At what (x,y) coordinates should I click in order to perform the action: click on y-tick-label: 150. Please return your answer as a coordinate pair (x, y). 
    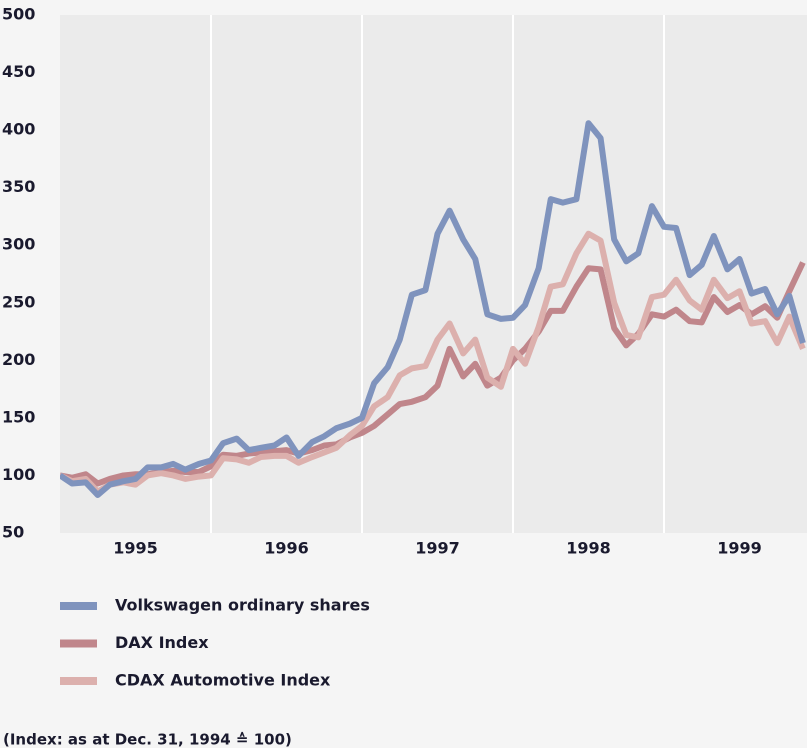
    Looking at the image, I should click on (18, 416).